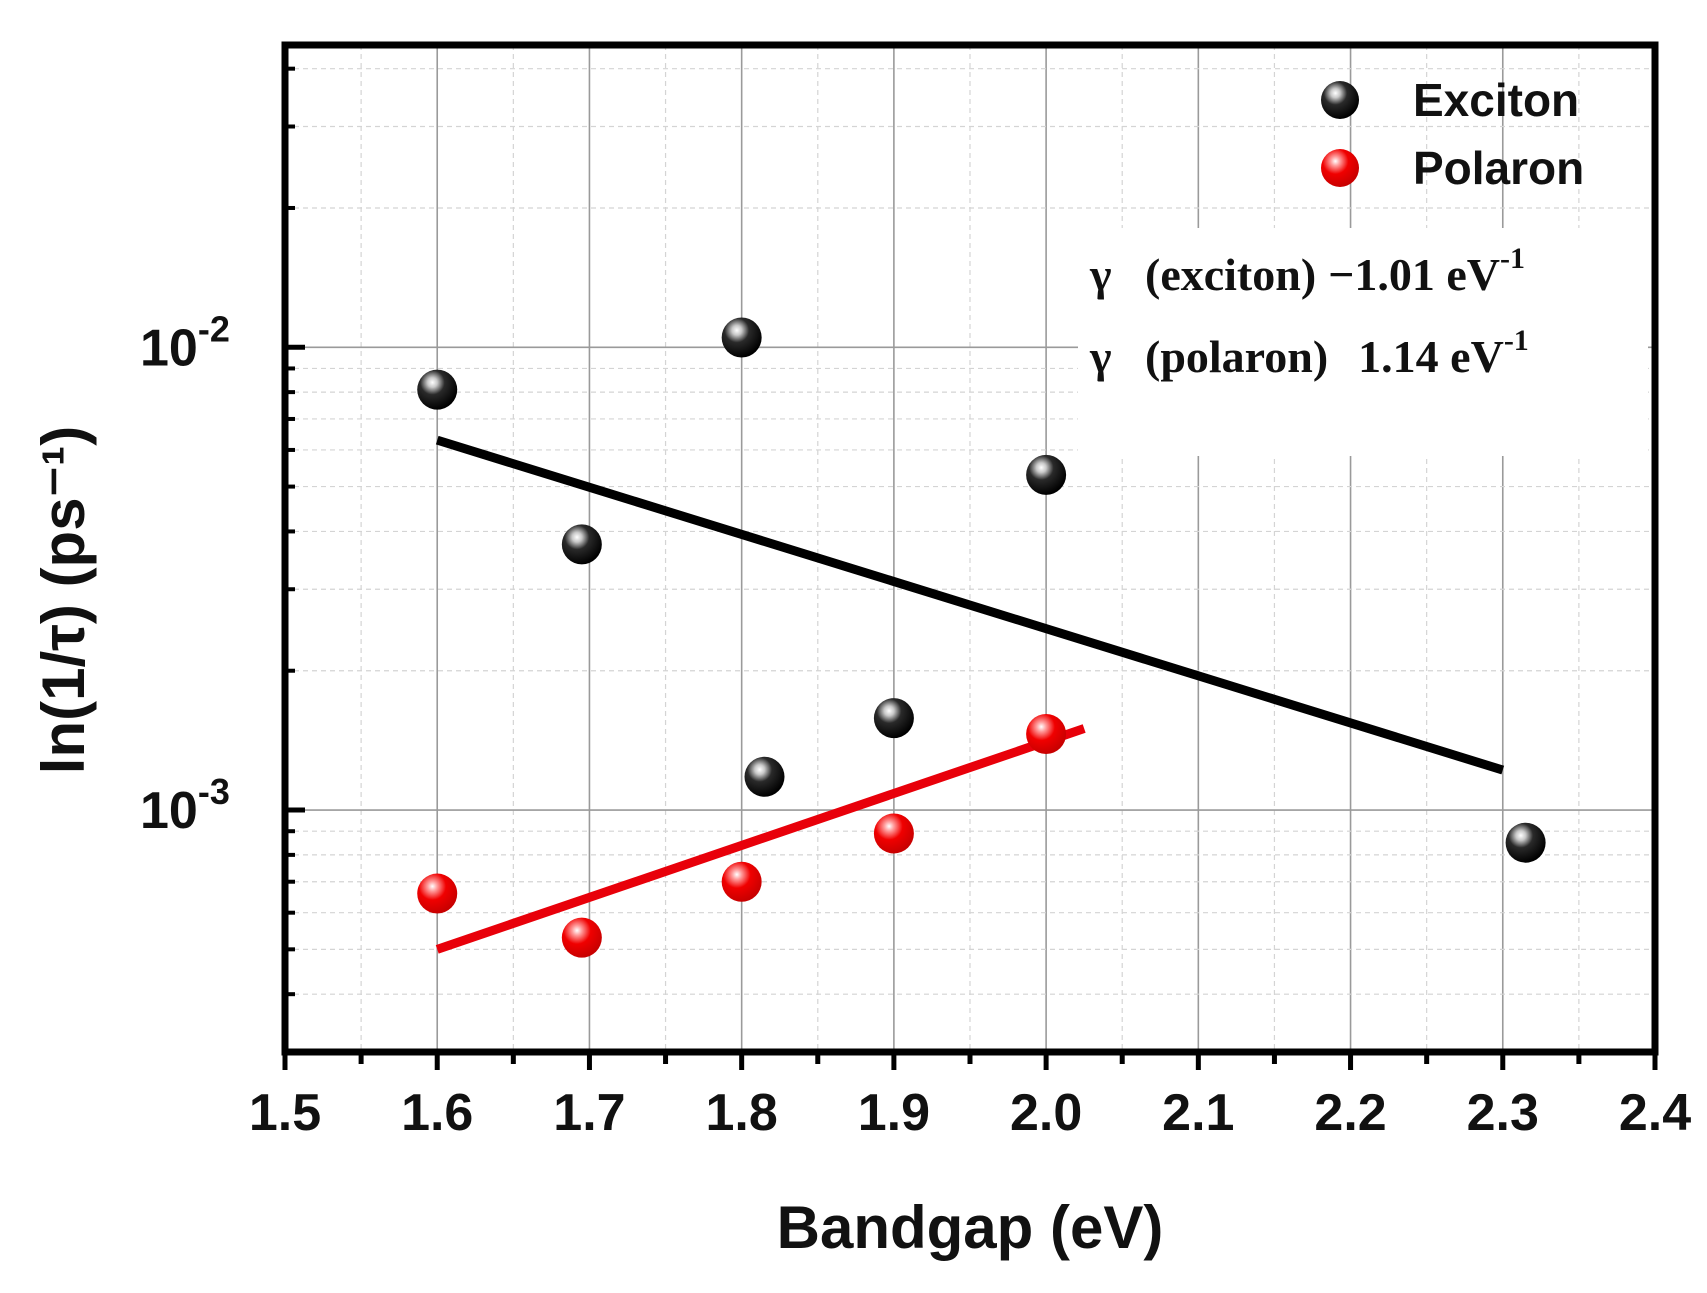 This screenshot has width=1707, height=1293. What do you see at coordinates (1655, 1113) in the screenshot?
I see `x-tick-label: 2.4` at bounding box center [1655, 1113].